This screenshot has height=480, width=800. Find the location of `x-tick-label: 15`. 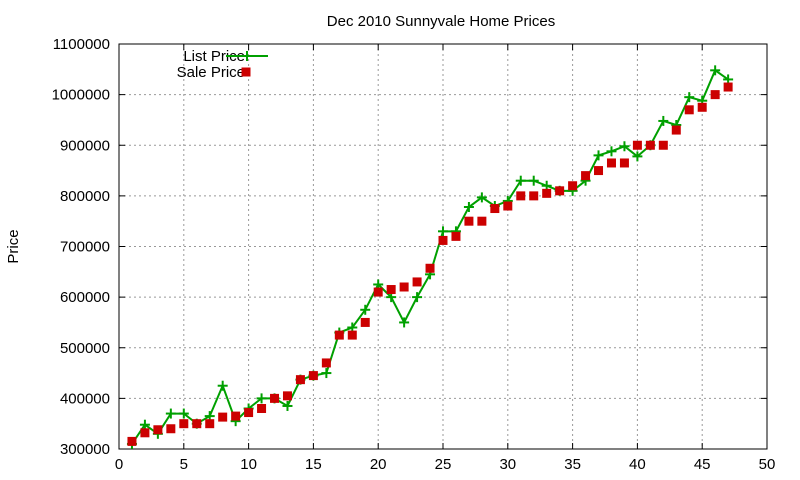

x-tick-label: 15 is located at coordinates (313, 464).